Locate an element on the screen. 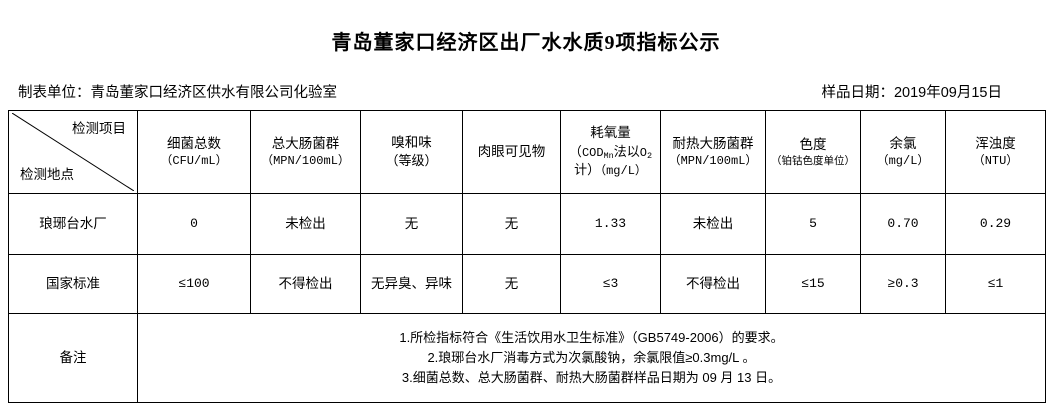 The height and width of the screenshot is (405, 1052). column-header-total-coliform: 总大肠菌群 （MPN/100mL） is located at coordinates (305, 152).